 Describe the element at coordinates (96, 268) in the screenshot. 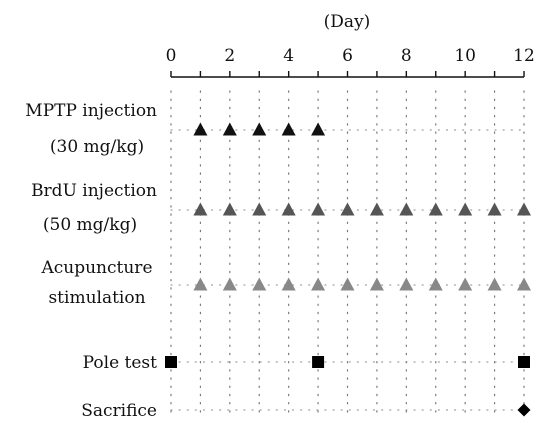

I see `row-label-acupuncture: Acupuncture` at that location.